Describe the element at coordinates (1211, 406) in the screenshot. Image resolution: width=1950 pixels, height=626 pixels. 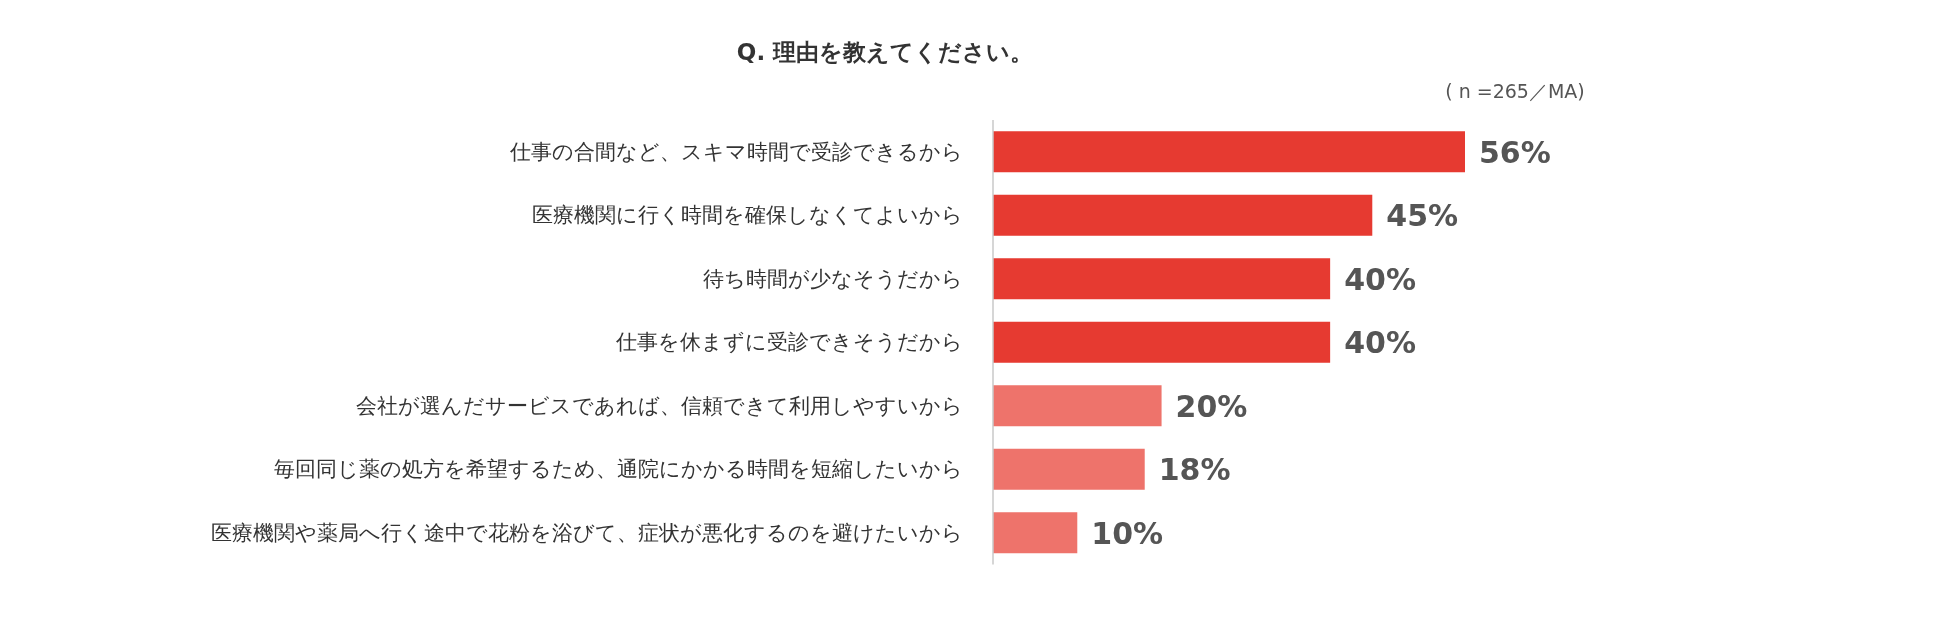
I see `data-label: 20%` at that location.